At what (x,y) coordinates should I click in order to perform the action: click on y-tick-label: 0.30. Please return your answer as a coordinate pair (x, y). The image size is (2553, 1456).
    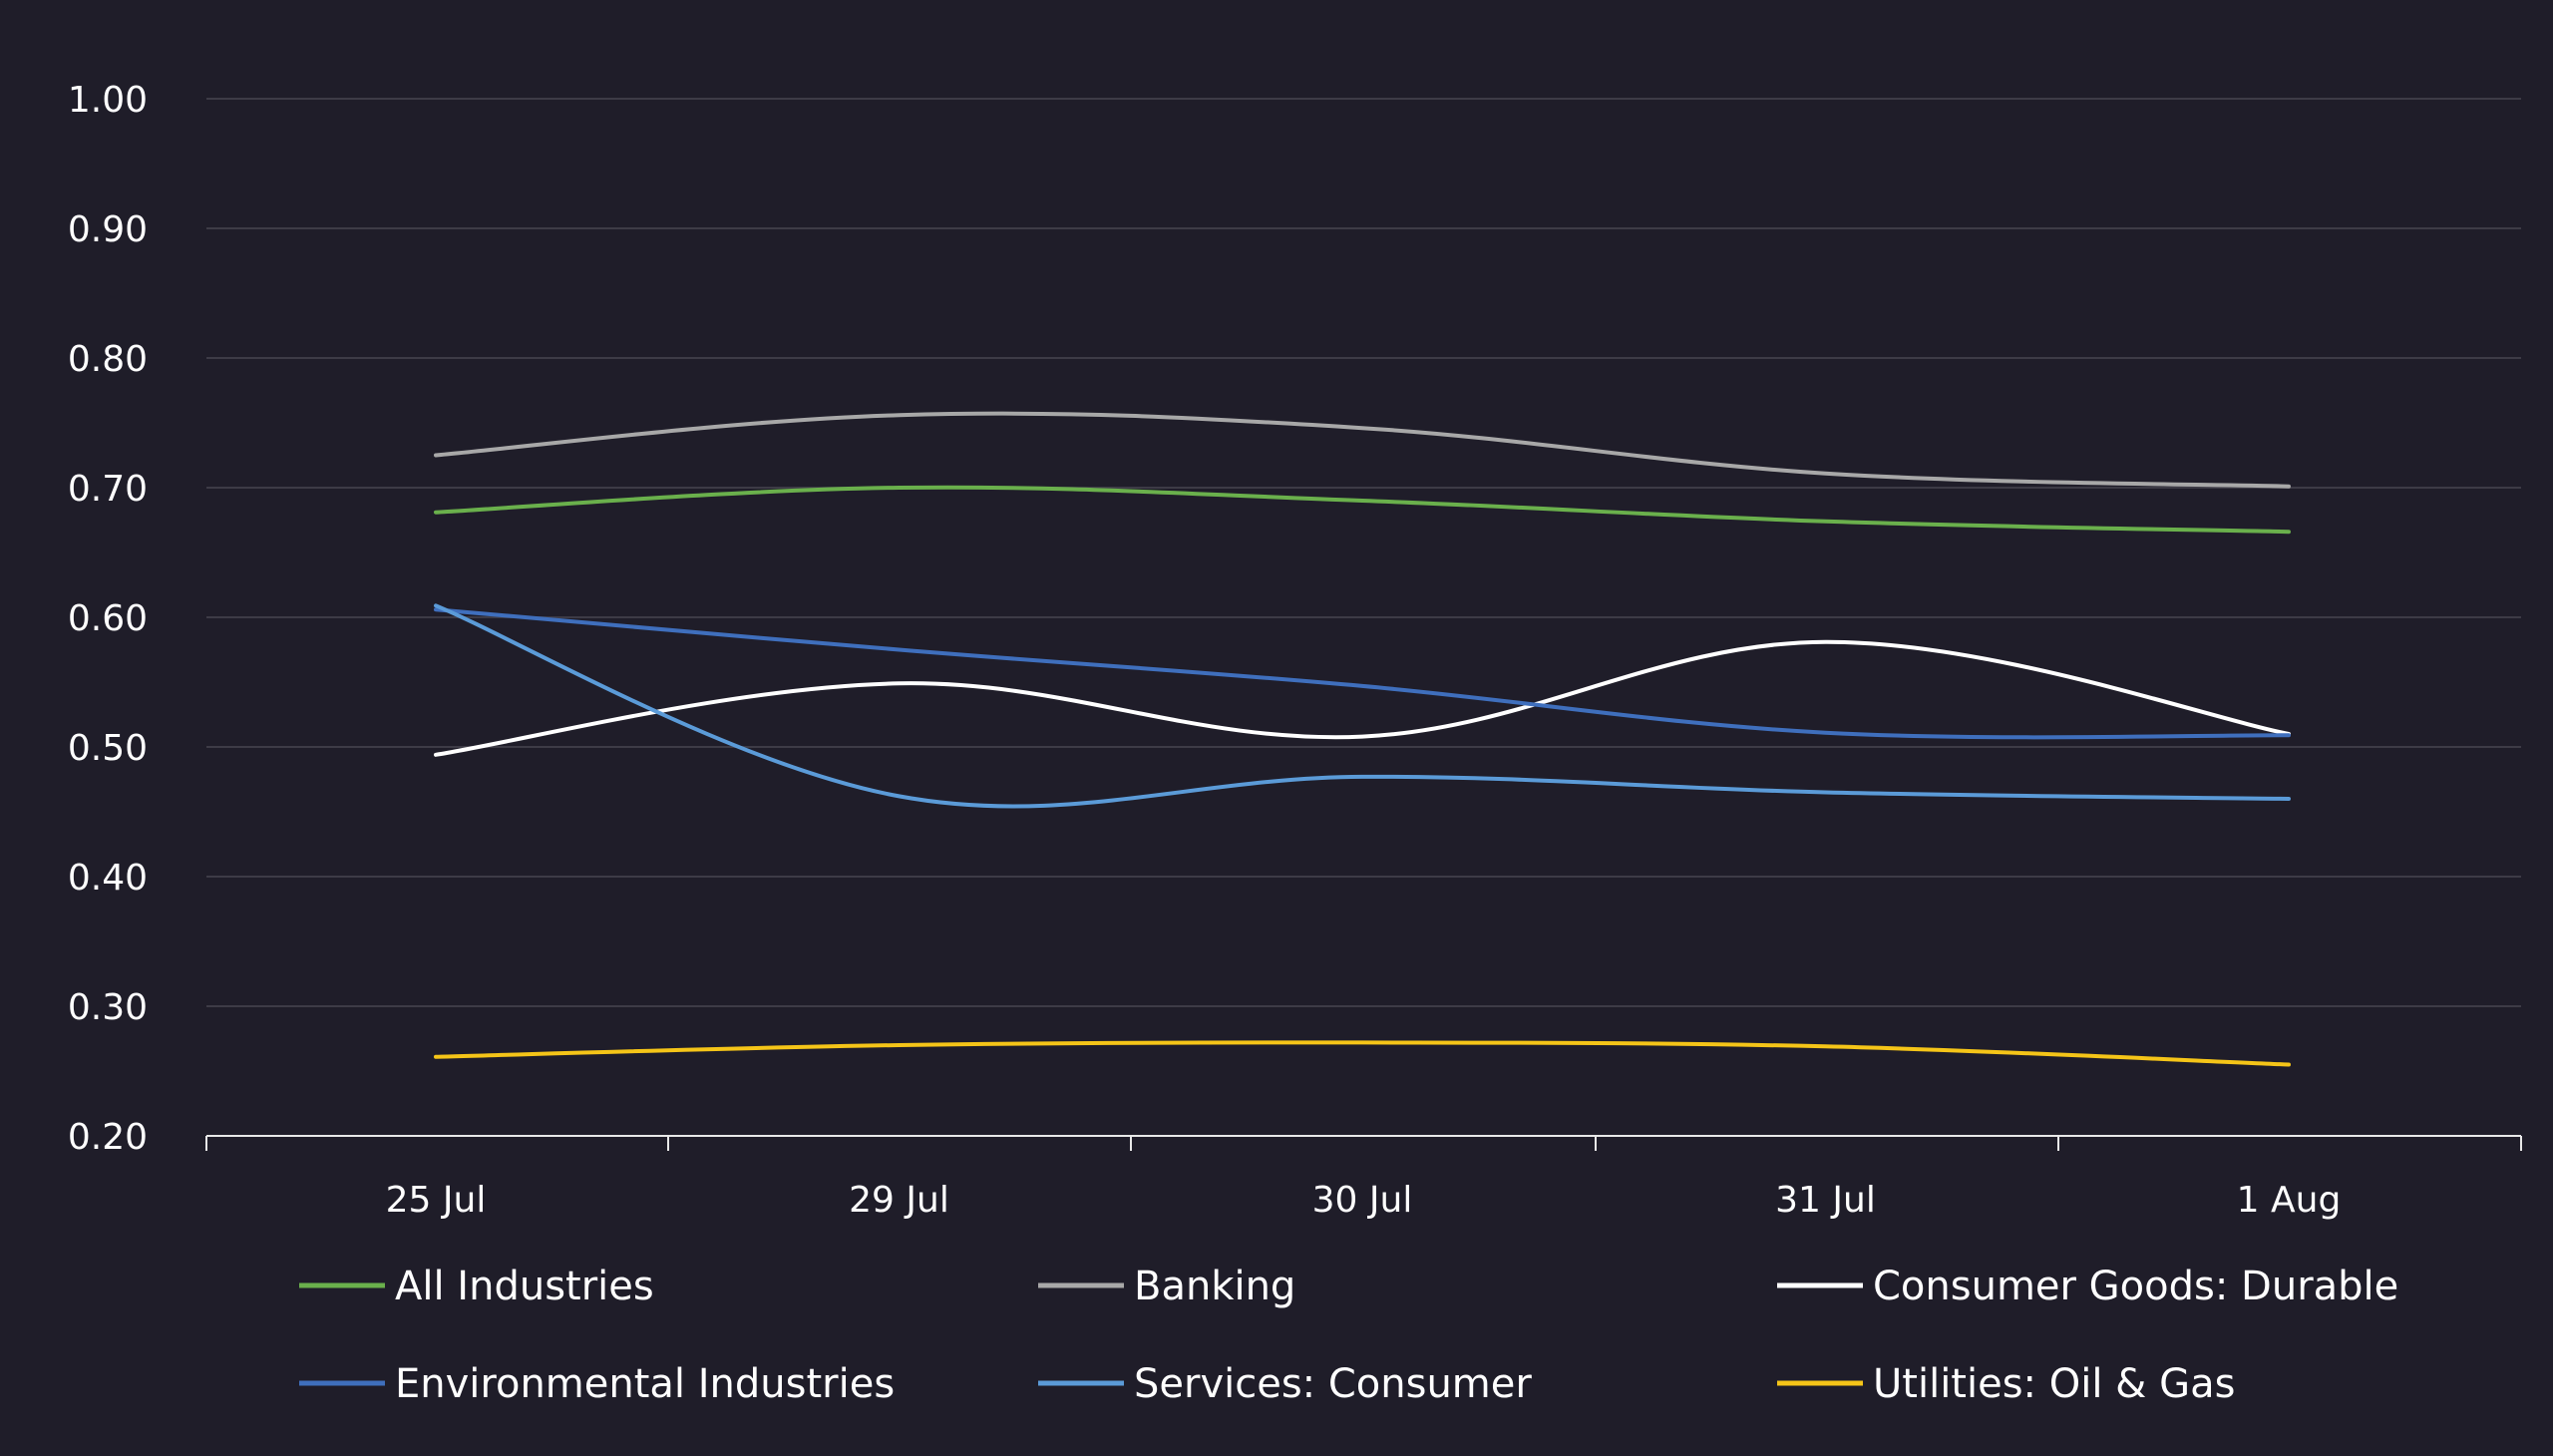
    Looking at the image, I should click on (108, 1007).